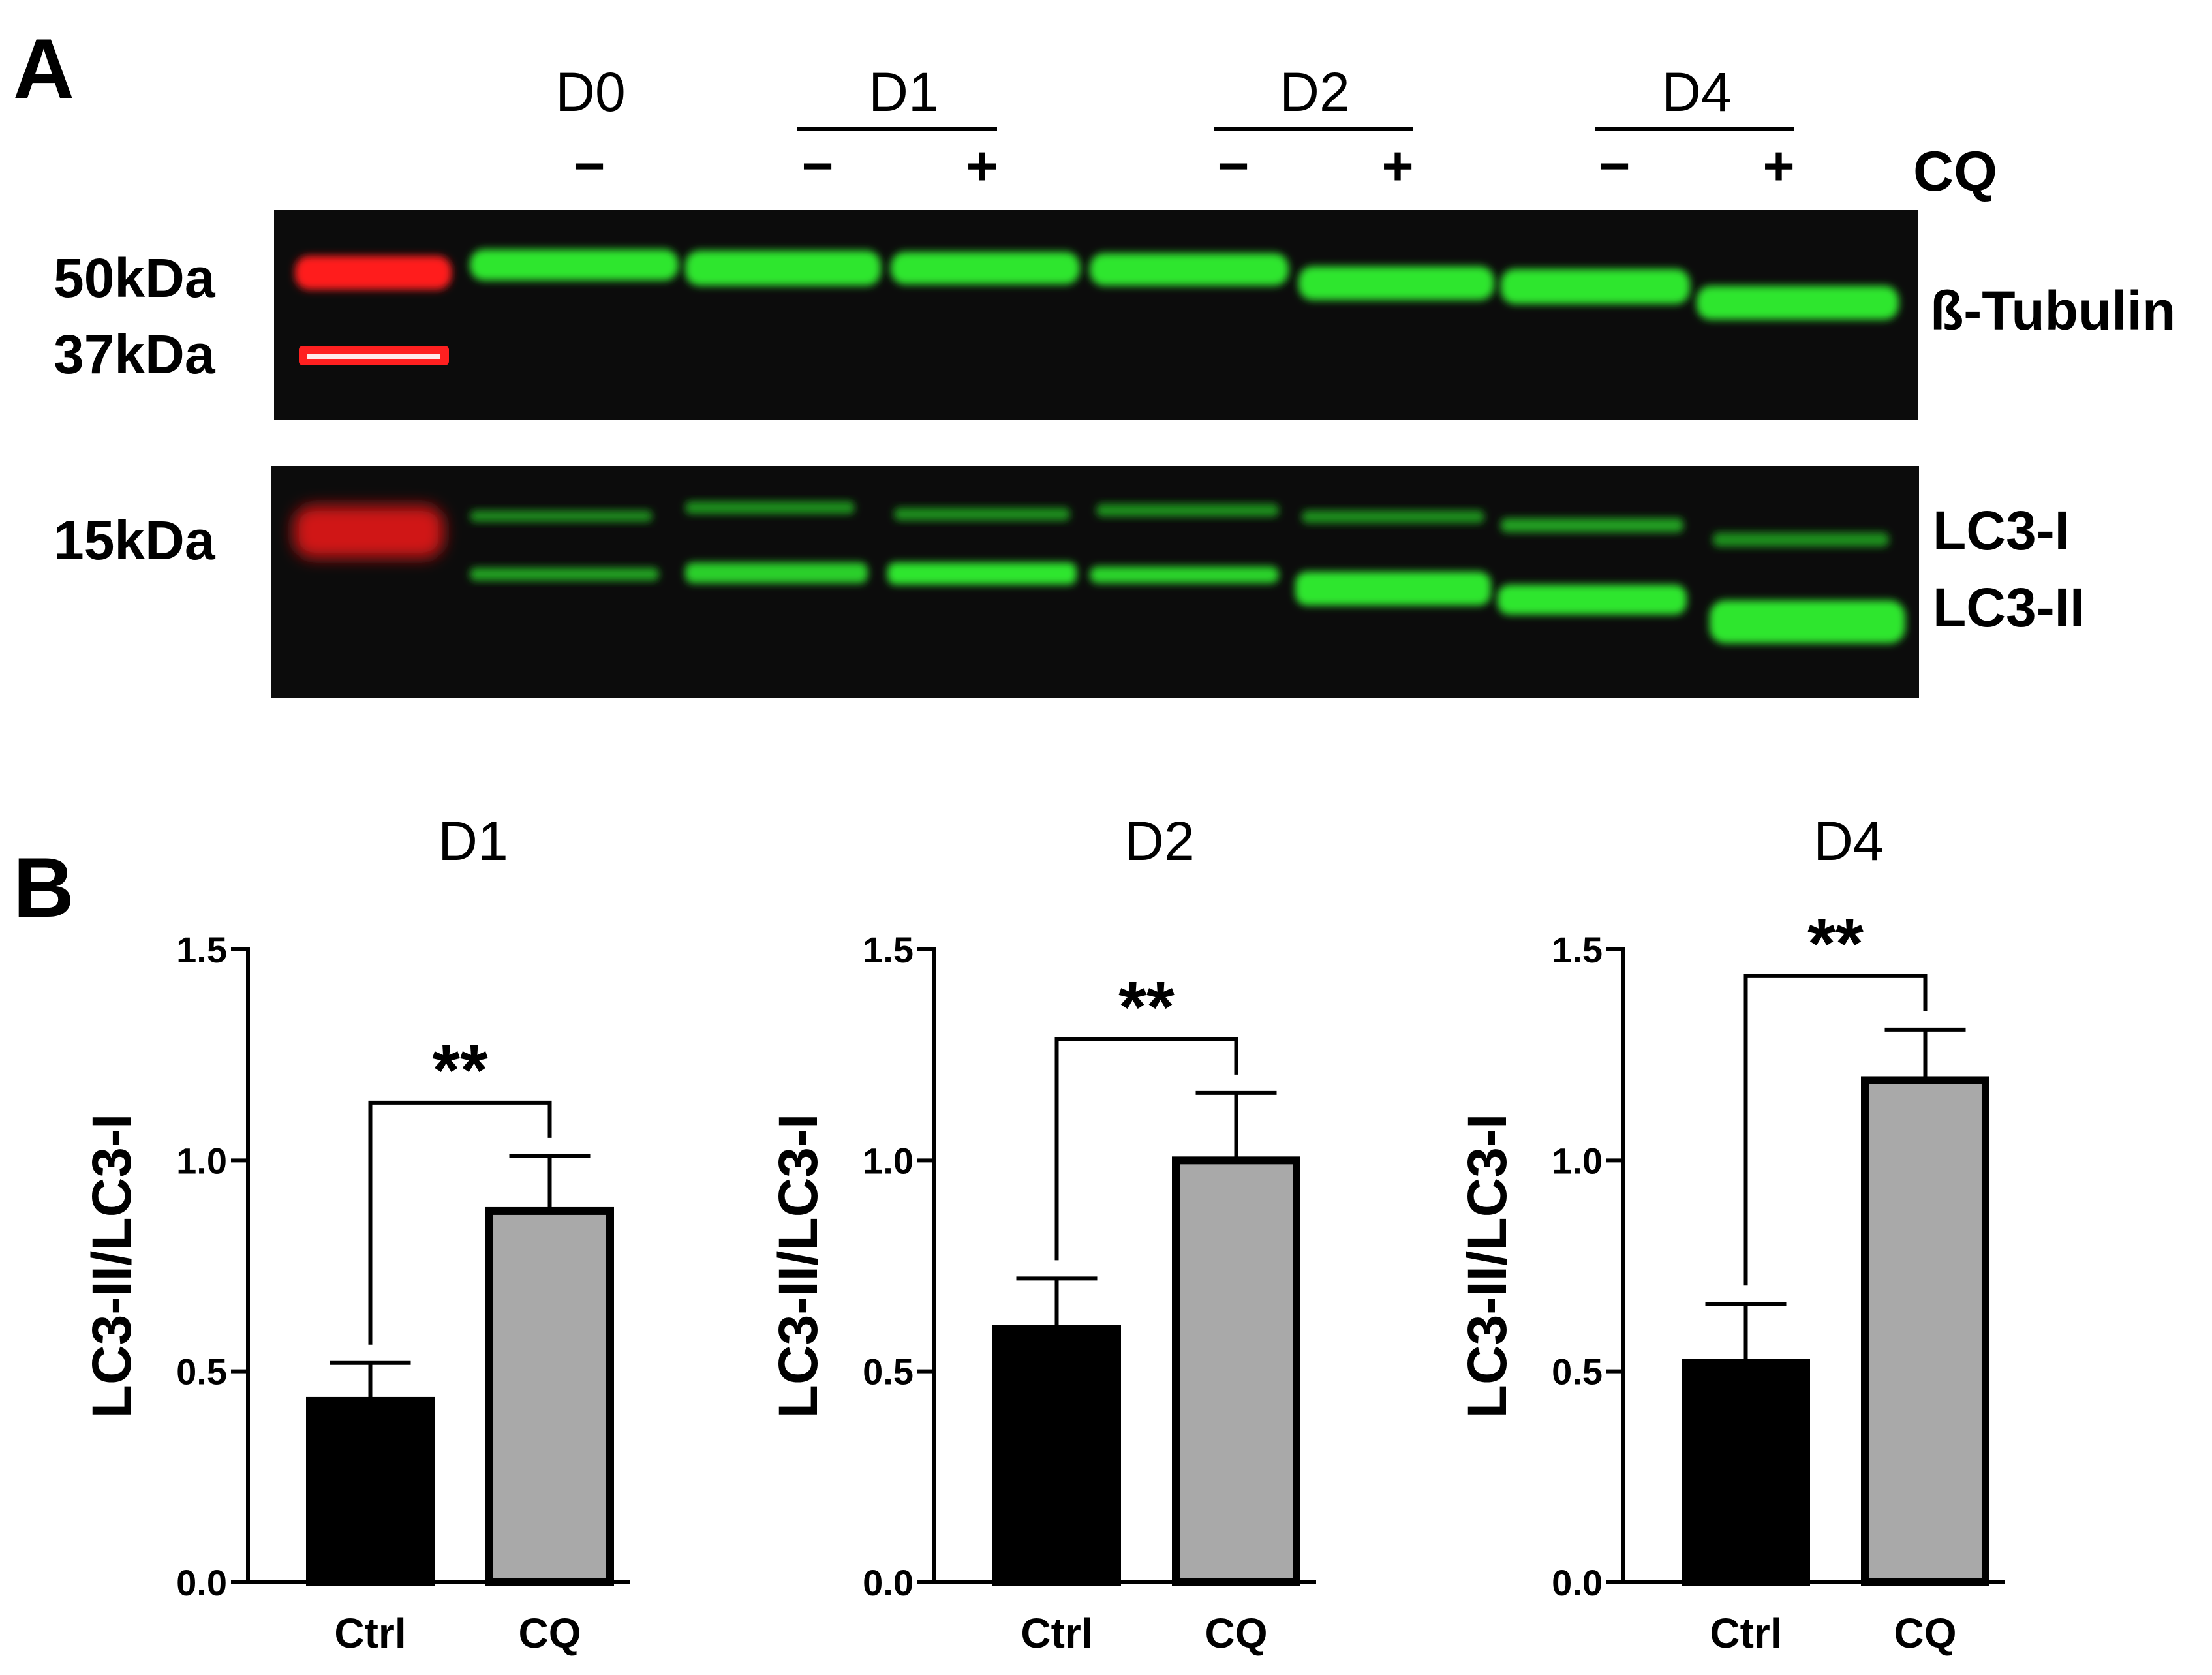 The width and height of the screenshot is (2212, 1675). Describe the element at coordinates (1955, 171) in the screenshot. I see `treatment-header: CQ` at that location.